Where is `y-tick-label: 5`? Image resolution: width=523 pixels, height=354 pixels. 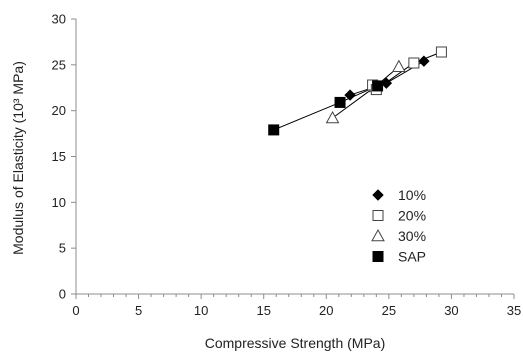
y-tick-label: 5 is located at coordinates (62, 248).